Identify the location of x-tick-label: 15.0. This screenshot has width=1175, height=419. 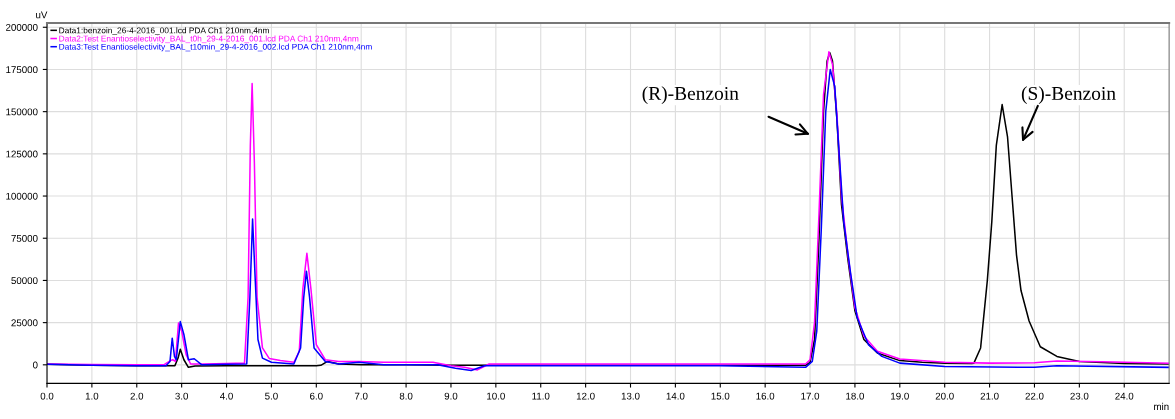
(720, 396).